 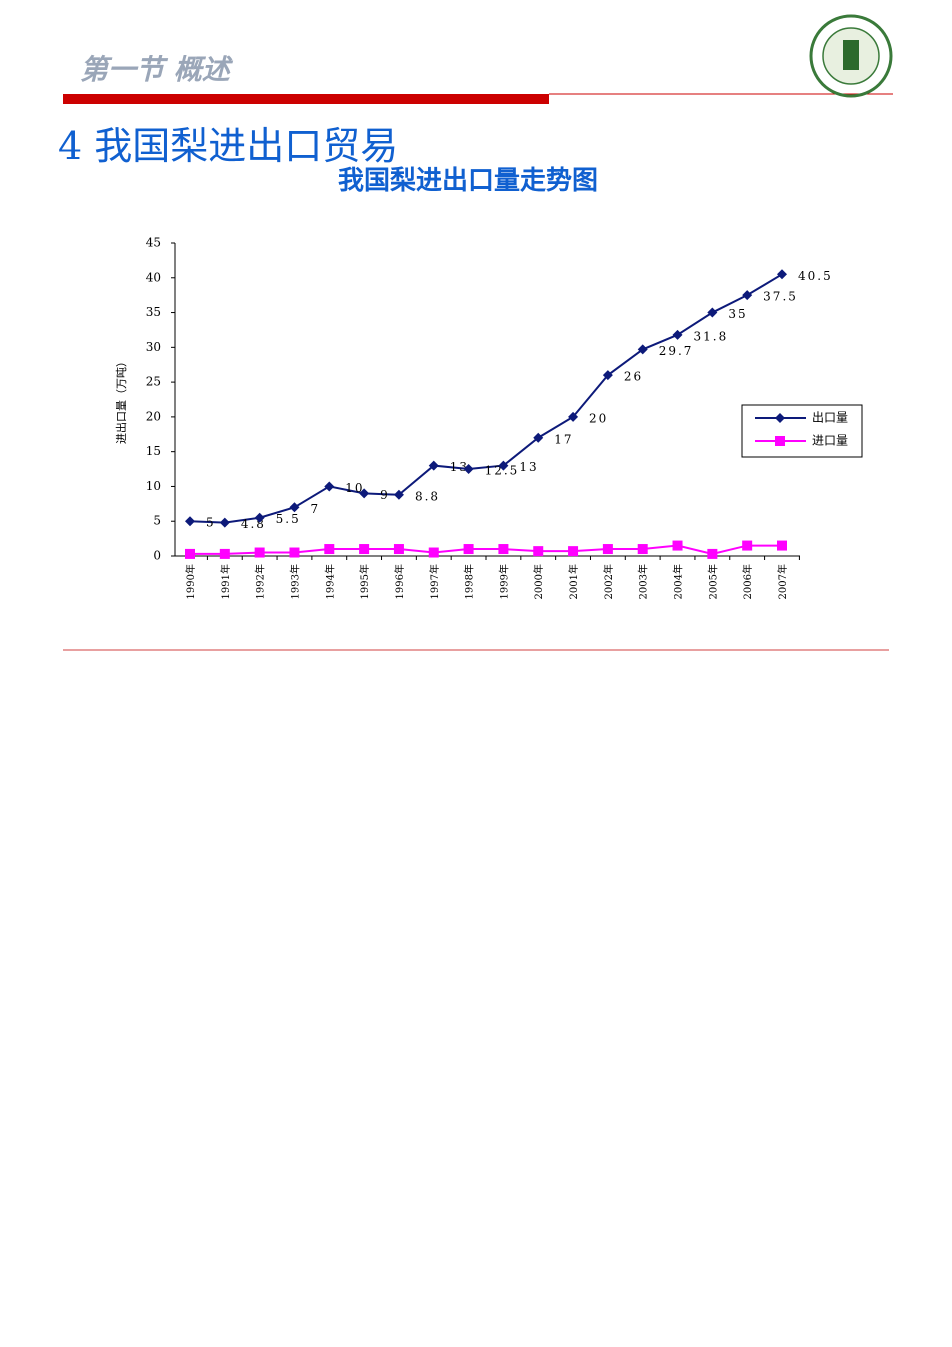 What do you see at coordinates (225, 581) in the screenshot?
I see `x-tick-label: 1991年` at bounding box center [225, 581].